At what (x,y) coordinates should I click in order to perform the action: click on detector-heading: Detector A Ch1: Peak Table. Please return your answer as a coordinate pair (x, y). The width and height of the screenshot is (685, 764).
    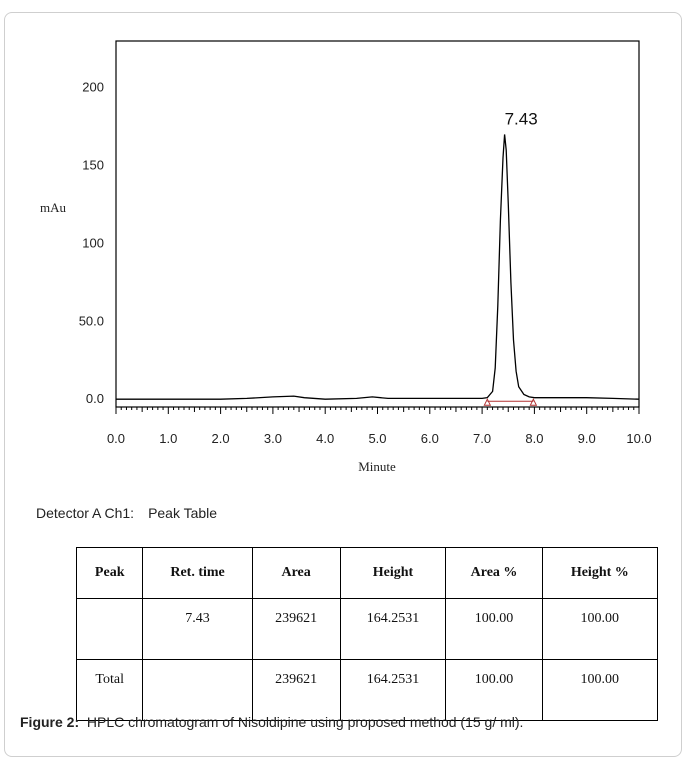
    Looking at the image, I should click on (126, 513).